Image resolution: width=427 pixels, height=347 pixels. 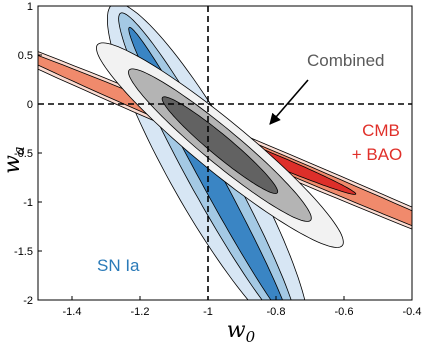 What do you see at coordinates (346, 60) in the screenshot?
I see `label-combined: Combined` at bounding box center [346, 60].